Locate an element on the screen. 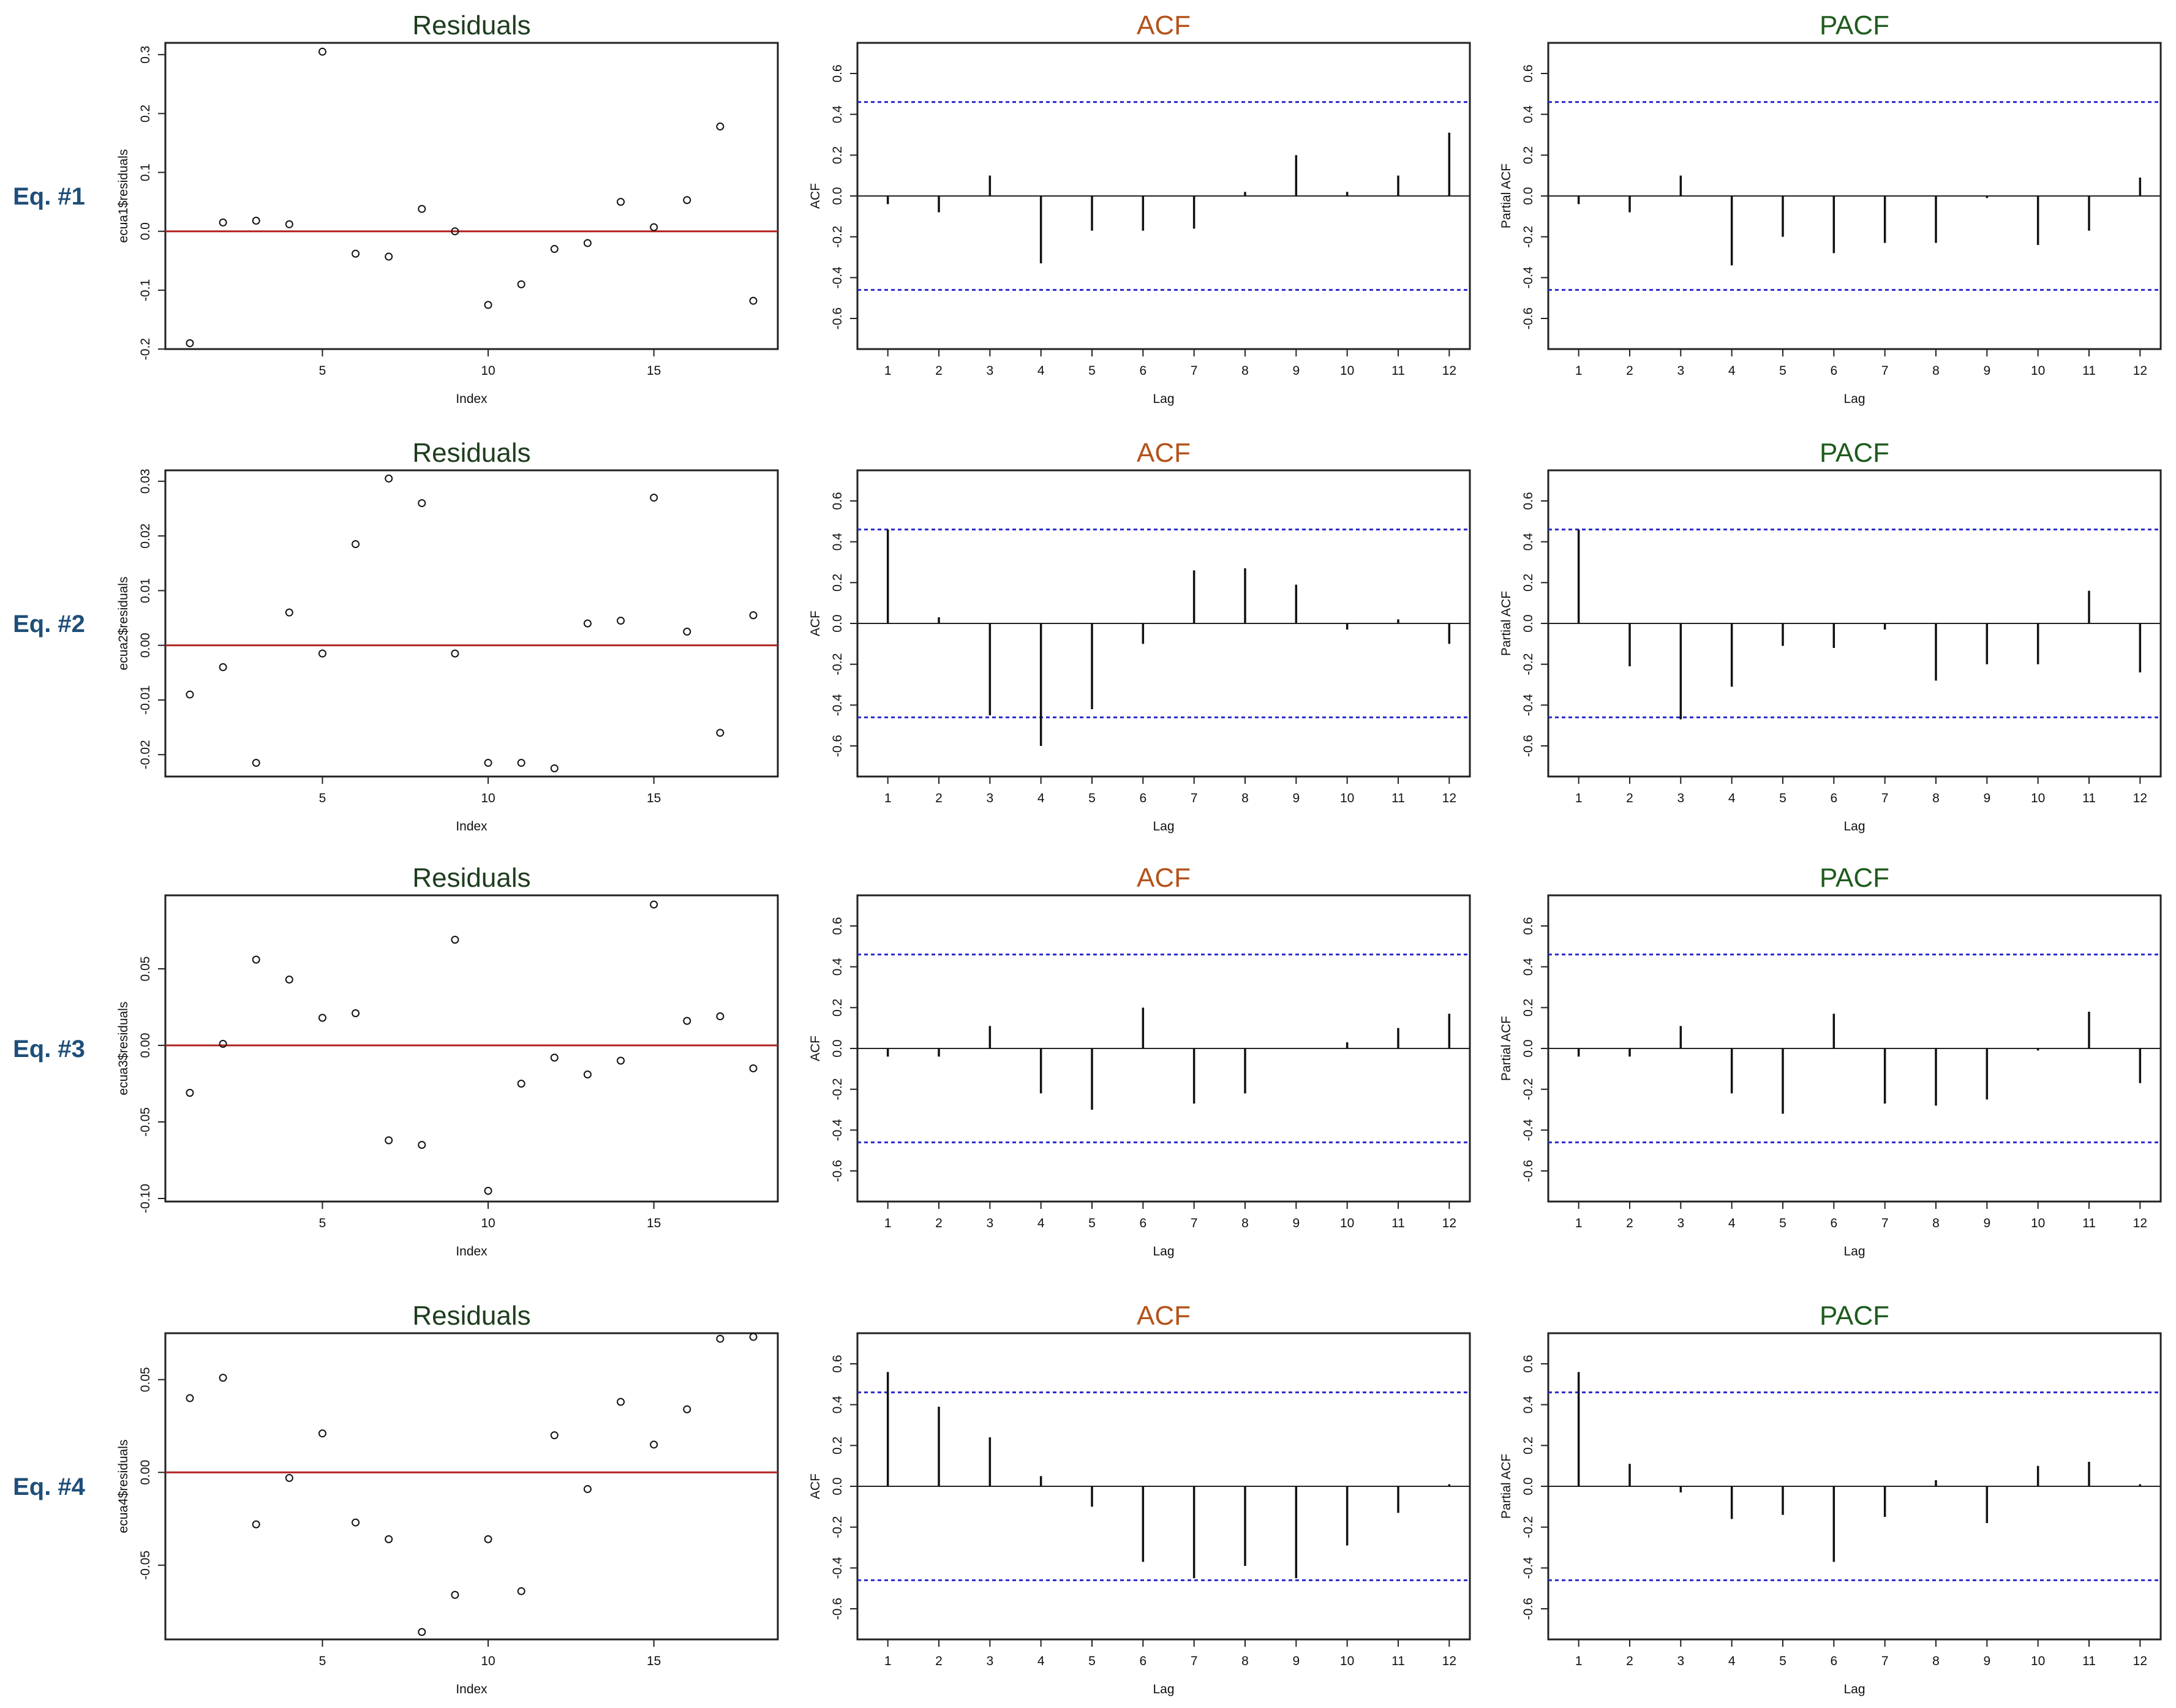  y-tick-label: 0.02 is located at coordinates (145, 537).